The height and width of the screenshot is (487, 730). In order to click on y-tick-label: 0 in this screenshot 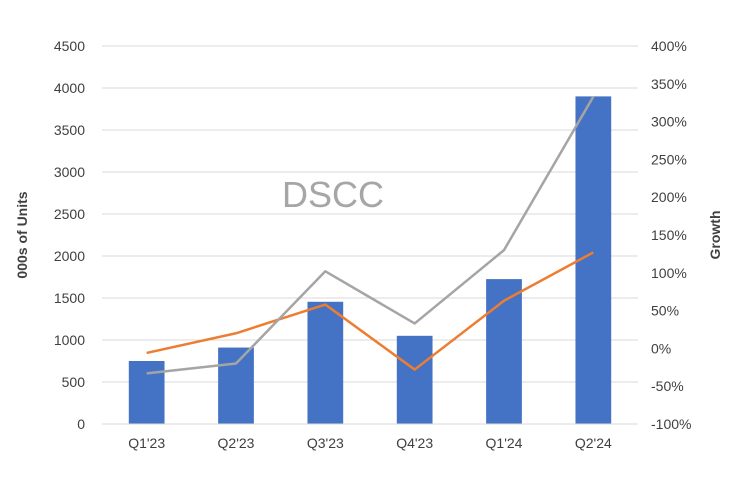, I will do `click(81, 424)`.